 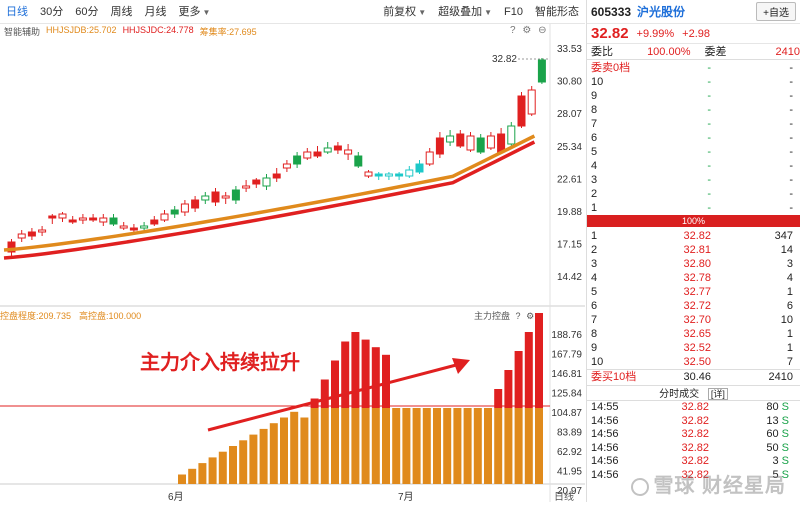 I want to click on bid-row: 7 32.70 10, so click(x=693, y=320).